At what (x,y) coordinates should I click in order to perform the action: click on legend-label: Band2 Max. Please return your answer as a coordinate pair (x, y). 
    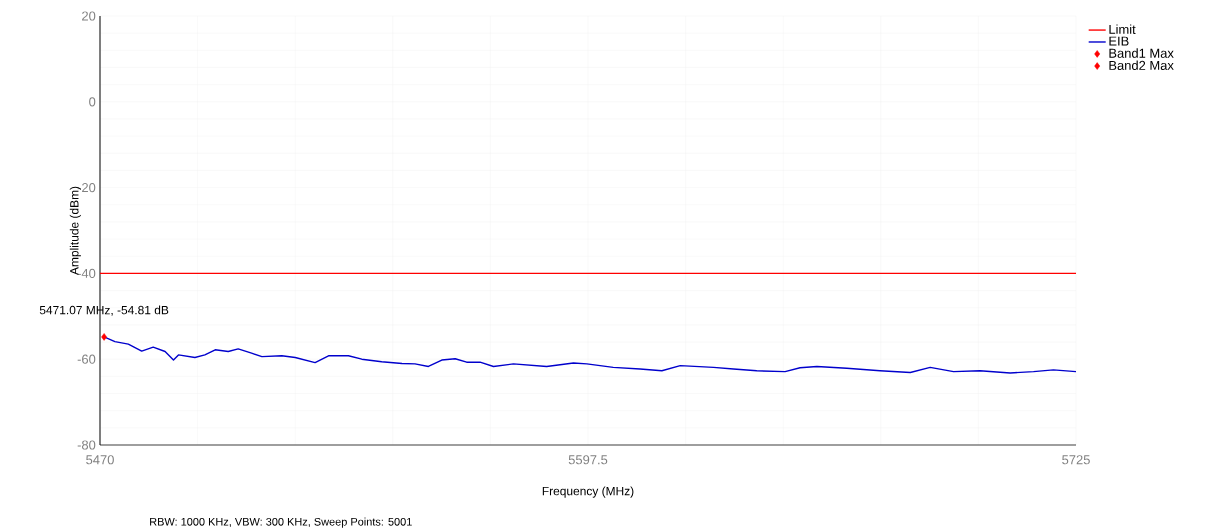
    Looking at the image, I should click on (1141, 65).